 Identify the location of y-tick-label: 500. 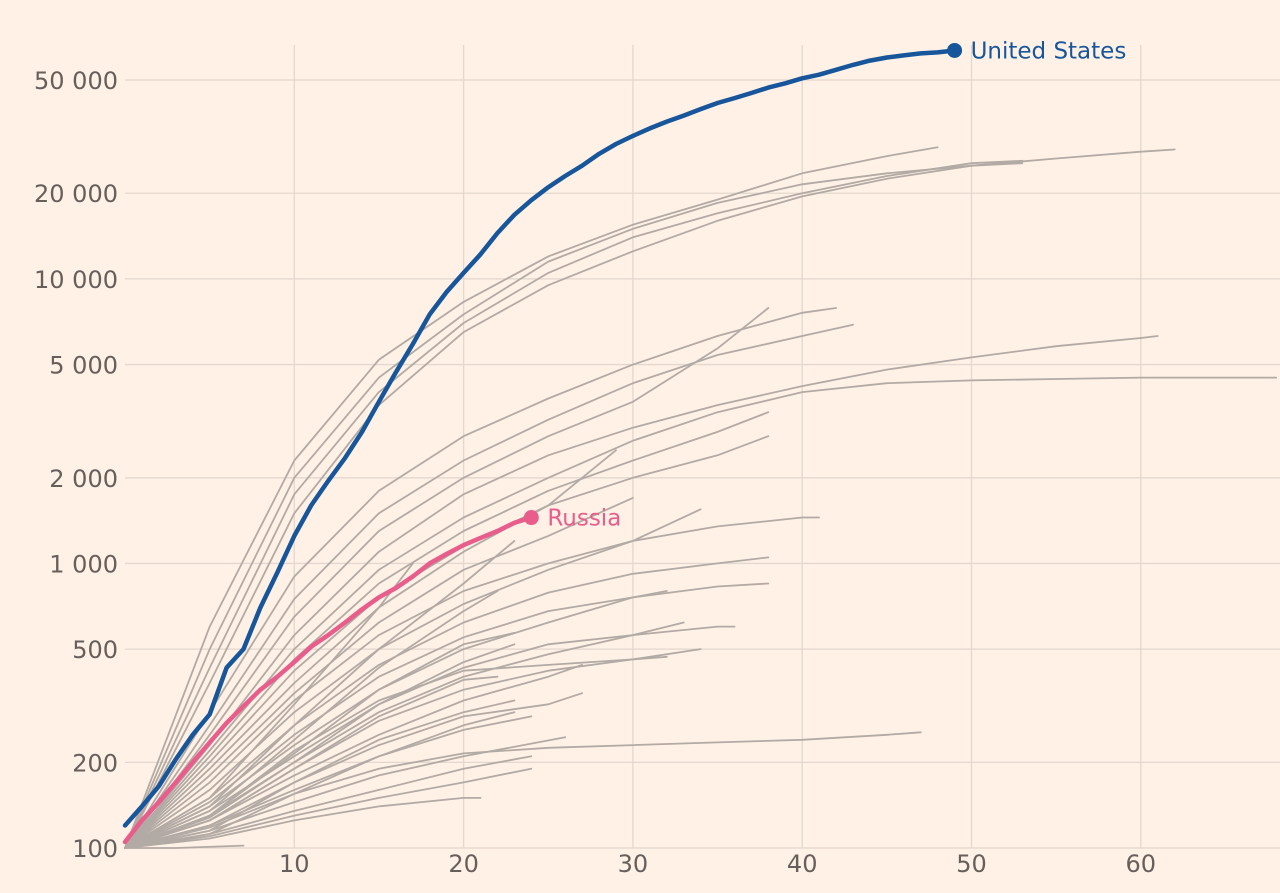
(95, 650).